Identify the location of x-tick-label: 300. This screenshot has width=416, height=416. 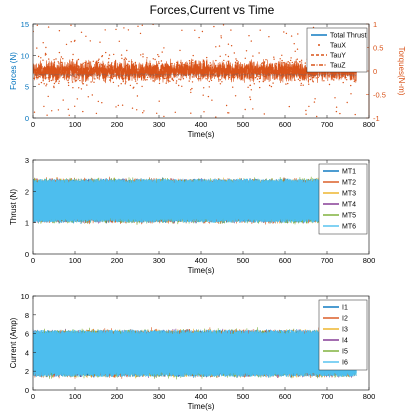
(159, 396).